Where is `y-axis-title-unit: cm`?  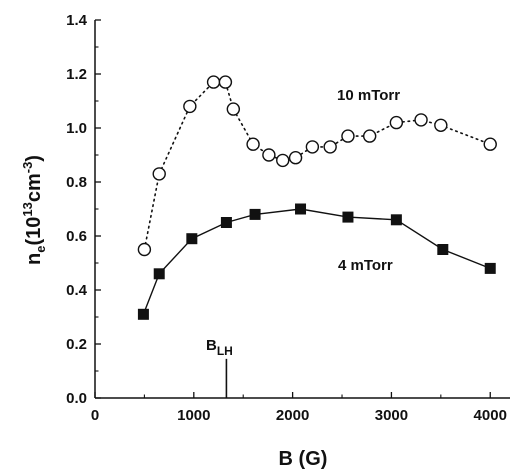 y-axis-title-unit: cm is located at coordinates (34, 187).